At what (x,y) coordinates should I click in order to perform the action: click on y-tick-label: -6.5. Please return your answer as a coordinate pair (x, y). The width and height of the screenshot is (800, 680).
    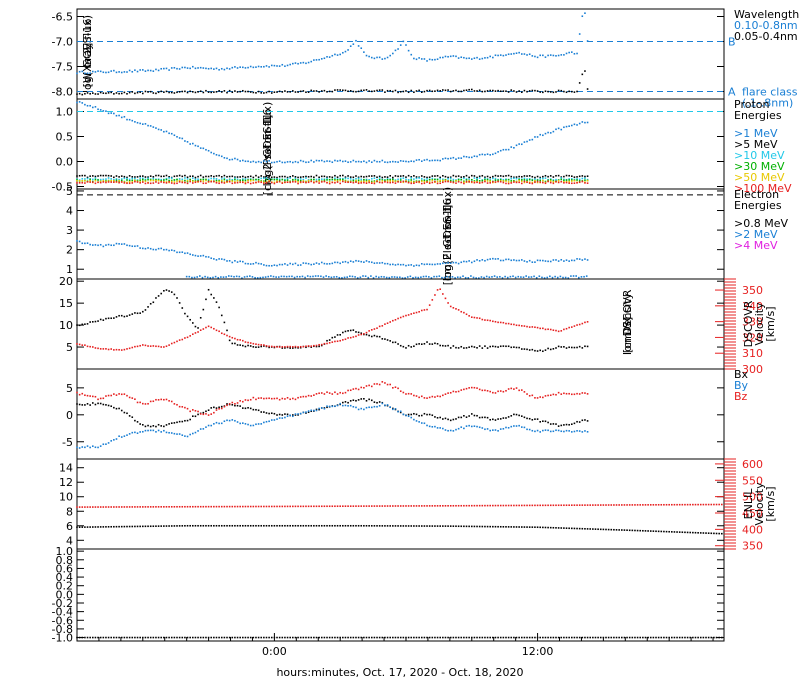
    Looking at the image, I should click on (62, 17).